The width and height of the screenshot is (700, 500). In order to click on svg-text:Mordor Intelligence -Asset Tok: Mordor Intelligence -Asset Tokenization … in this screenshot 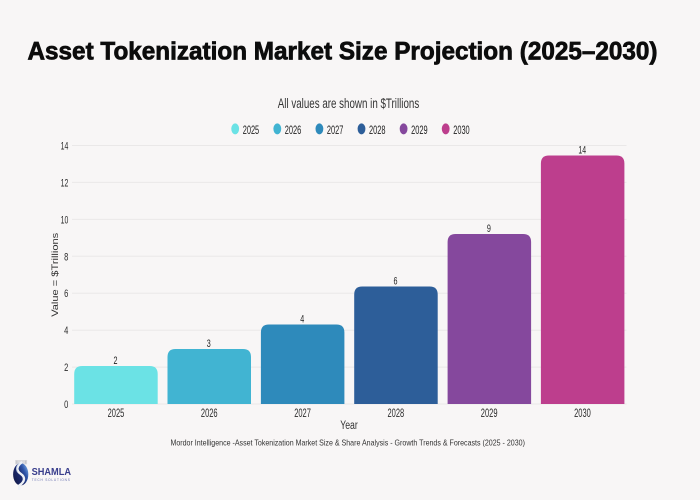, I will do `click(347, 443)`.